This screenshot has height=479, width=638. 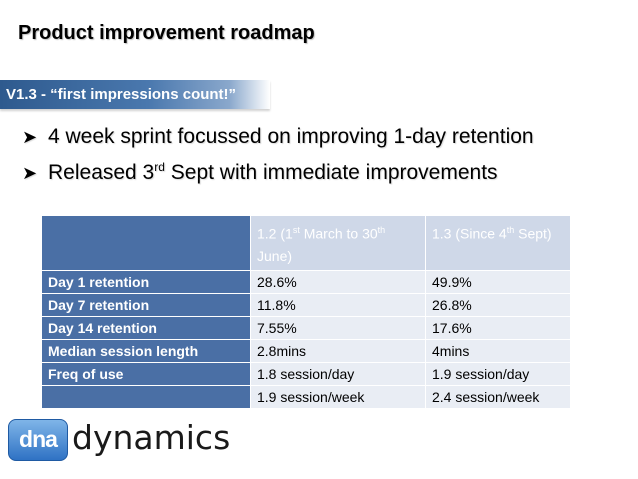 What do you see at coordinates (338, 350) in the screenshot?
I see `cell-v12: 2.8mins` at bounding box center [338, 350].